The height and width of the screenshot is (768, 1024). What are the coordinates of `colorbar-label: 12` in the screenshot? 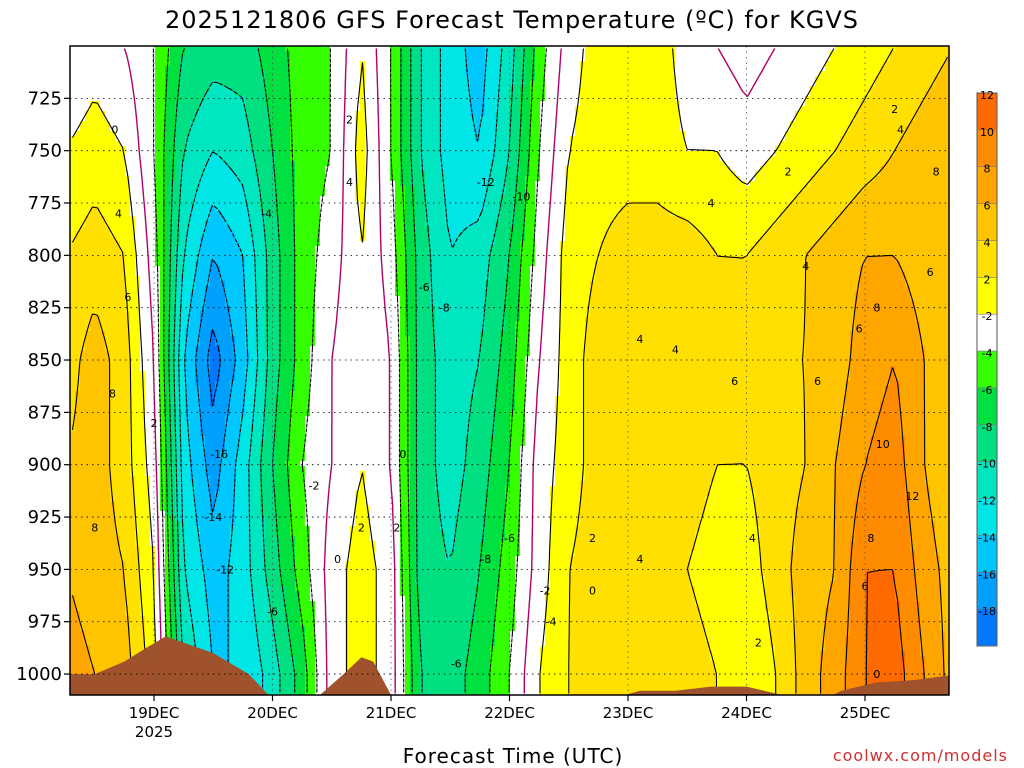 It's located at (987, 95).